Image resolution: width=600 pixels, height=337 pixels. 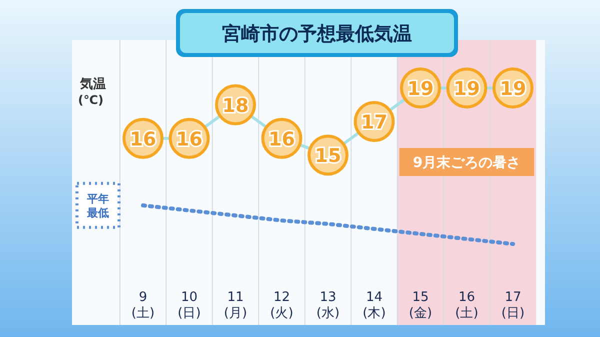 What do you see at coordinates (420, 305) in the screenshot?
I see `x-tick-label: 15(金)` at bounding box center [420, 305].